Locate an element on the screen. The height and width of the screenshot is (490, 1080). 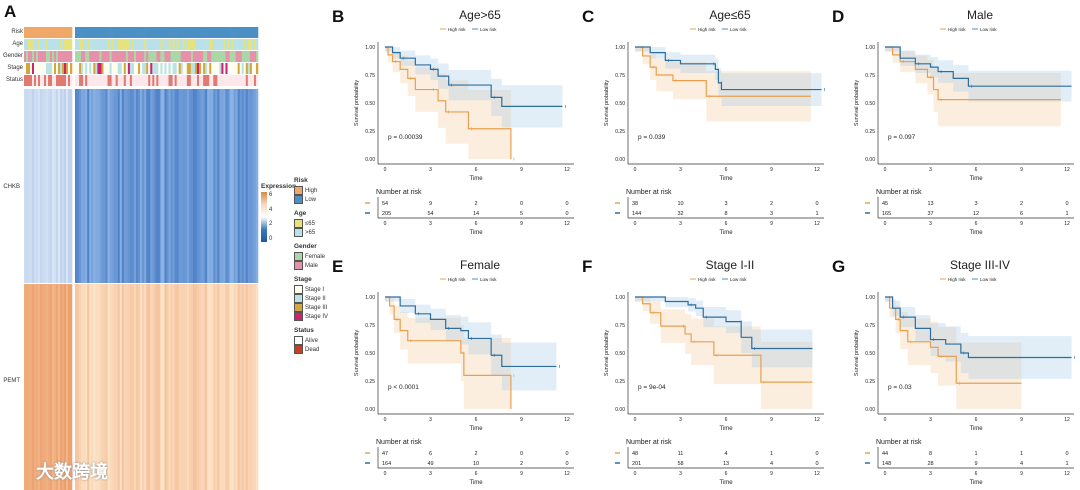
row-label-risk: Risk is located at coordinates (17, 32).